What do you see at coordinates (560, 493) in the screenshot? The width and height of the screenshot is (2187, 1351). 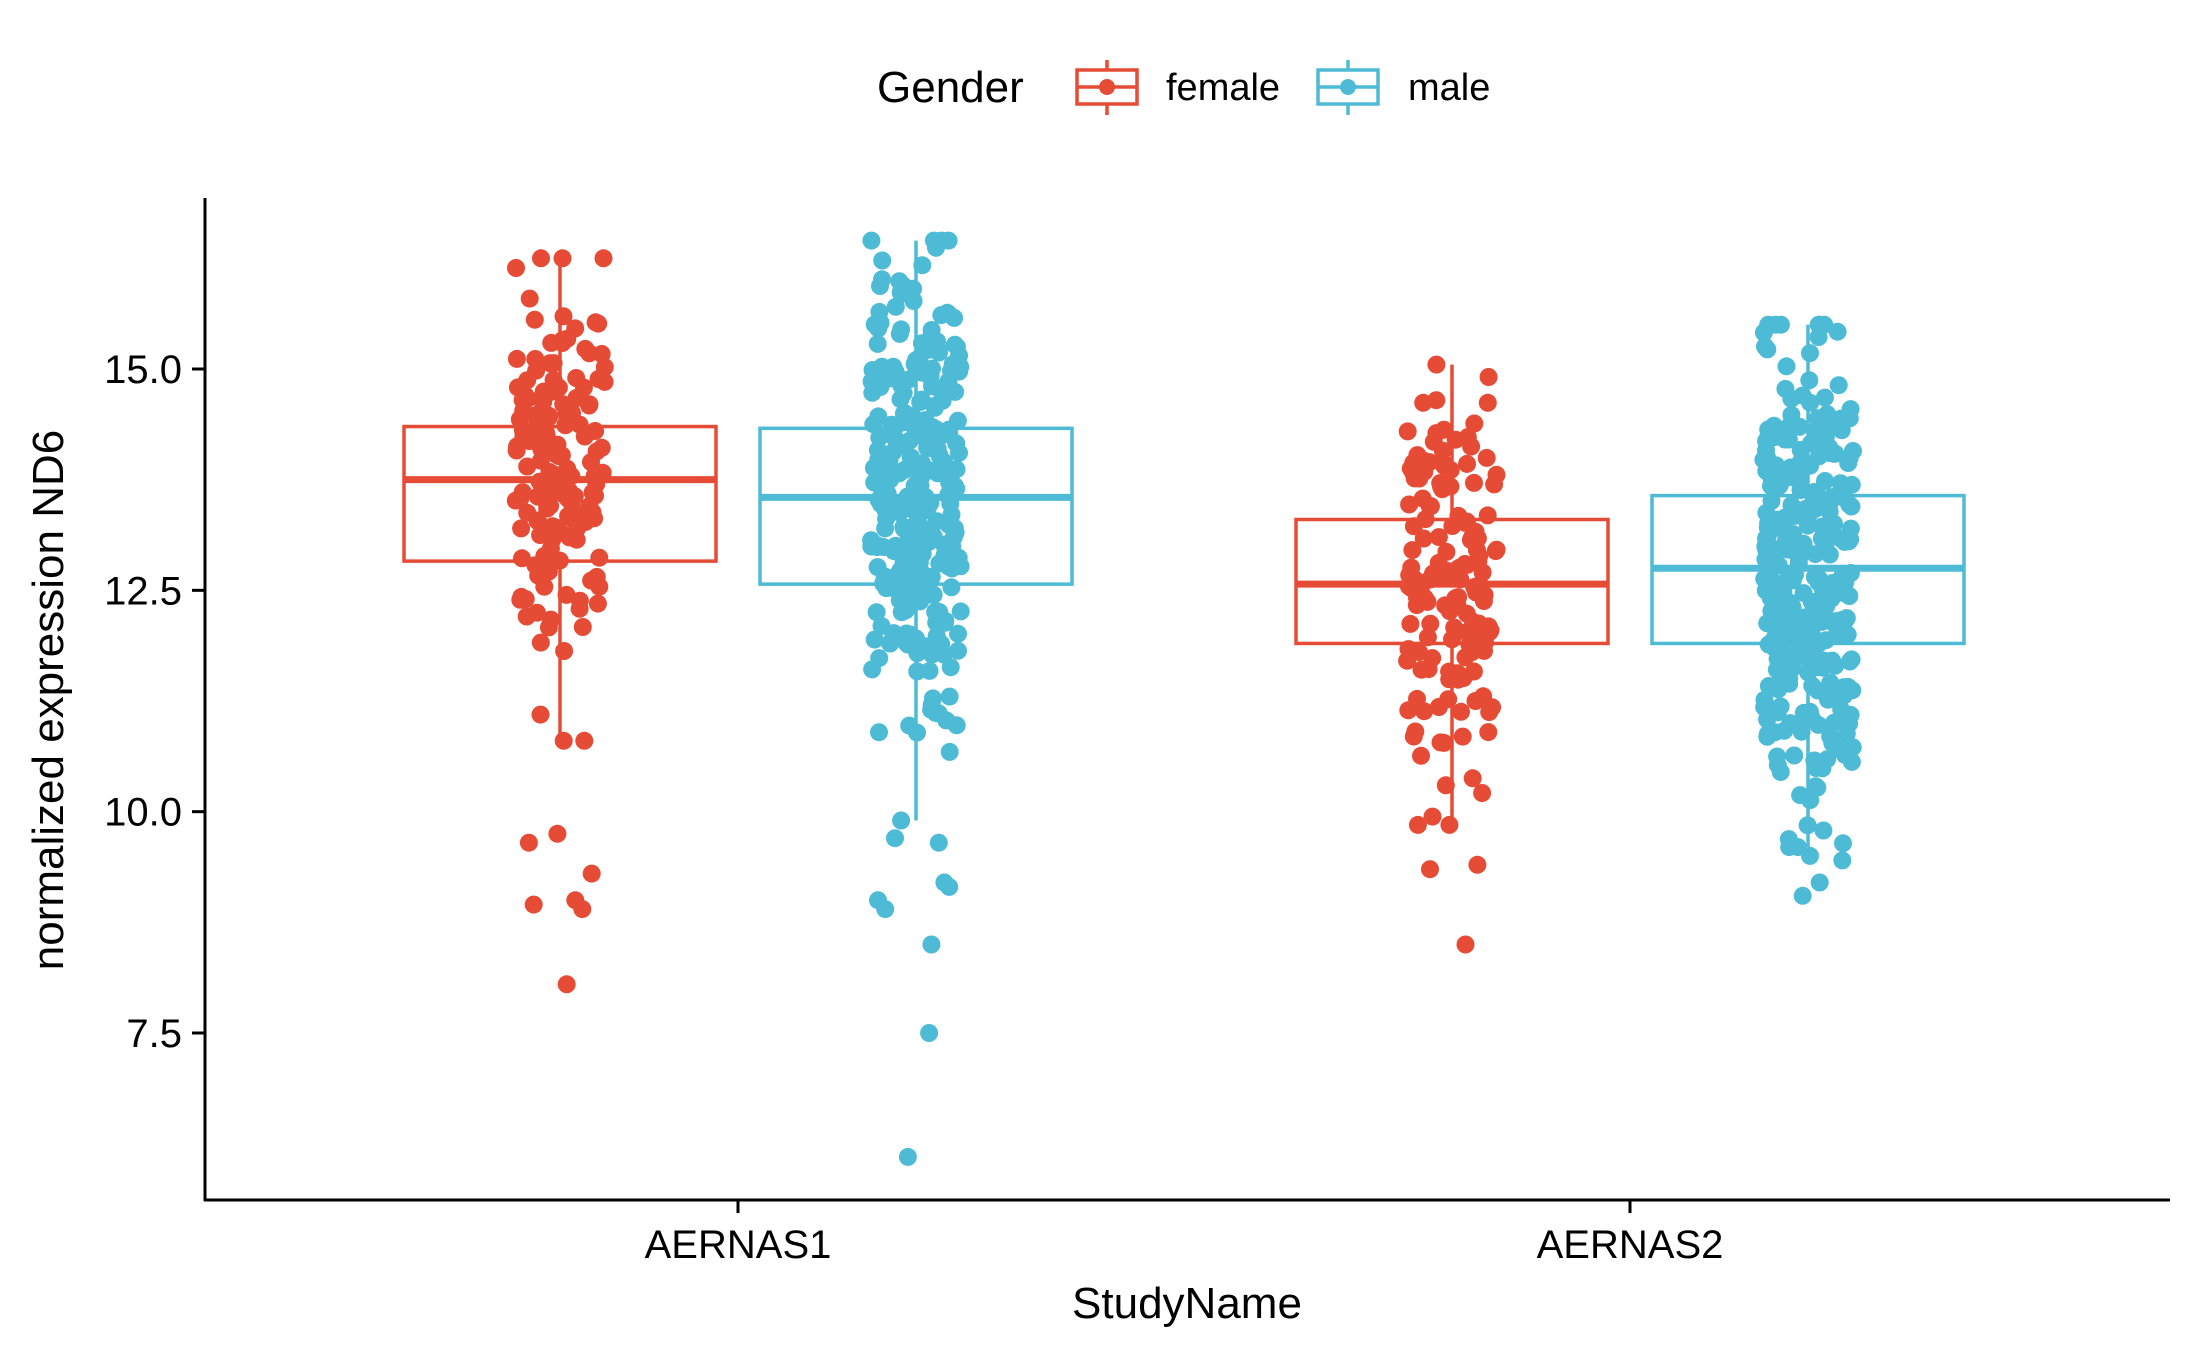 I see `box-rect` at bounding box center [560, 493].